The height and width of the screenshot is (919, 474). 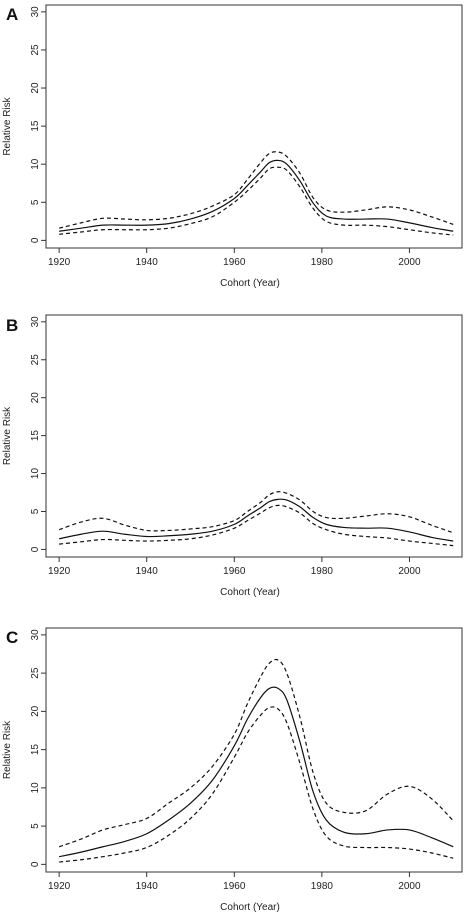 What do you see at coordinates (12, 637) in the screenshot?
I see `panel-label: C` at bounding box center [12, 637].